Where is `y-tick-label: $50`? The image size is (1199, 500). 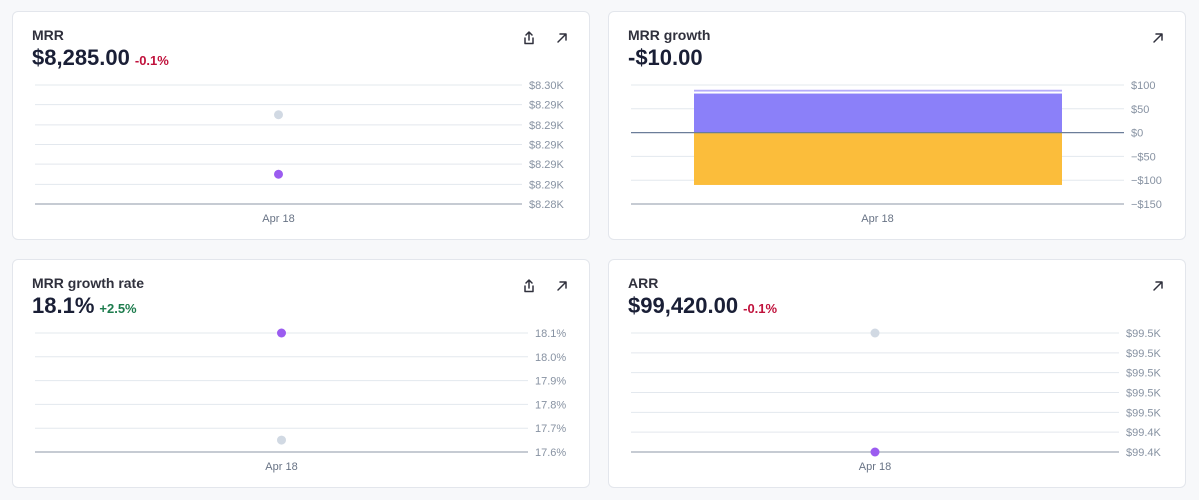
y-tick-label: $50 is located at coordinates (1140, 110).